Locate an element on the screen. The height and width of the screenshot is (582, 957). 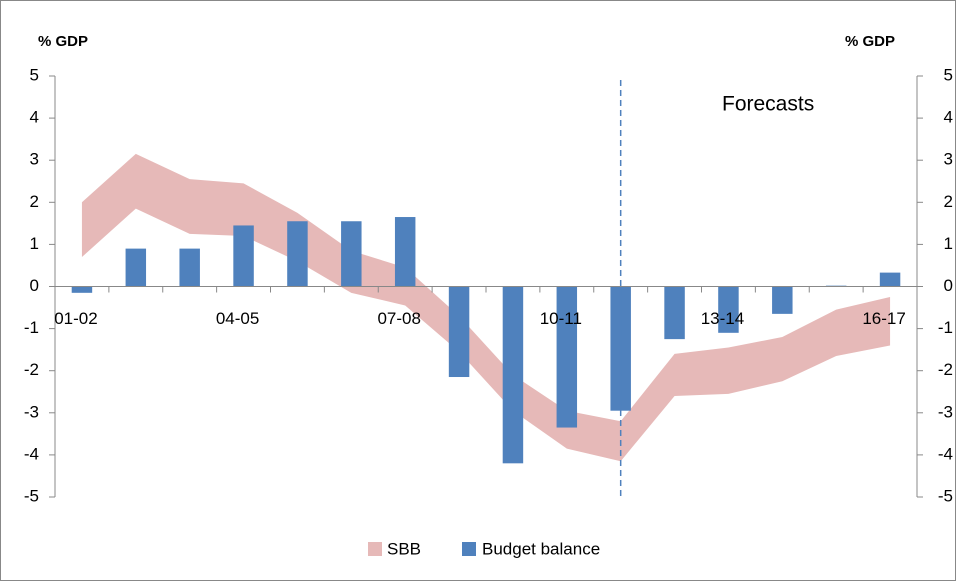
y2-tick-label: -3 is located at coordinates (945, 411).